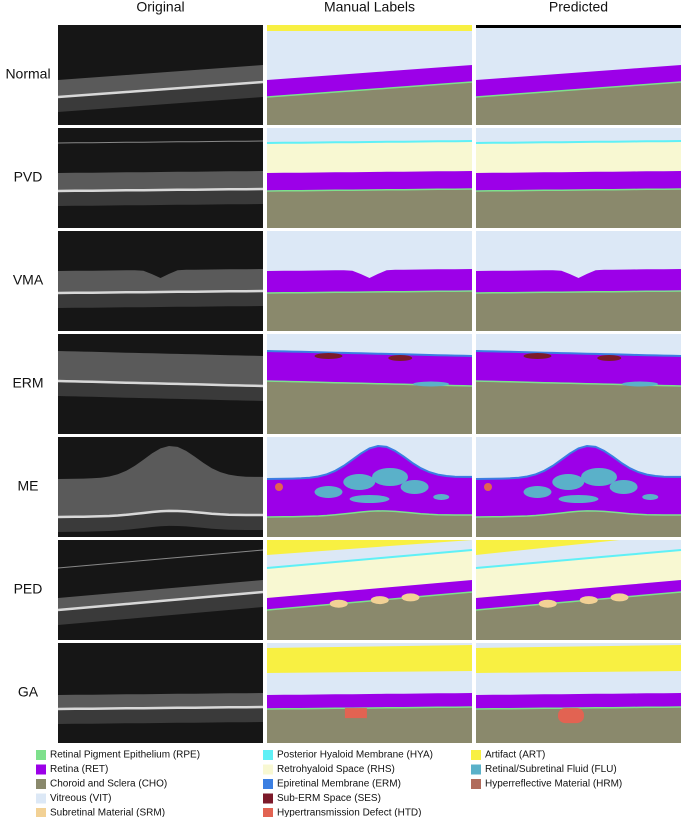 This screenshot has width=683, height=817. What do you see at coordinates (27, 74) in the screenshot?
I see `row-label: Normal` at bounding box center [27, 74].